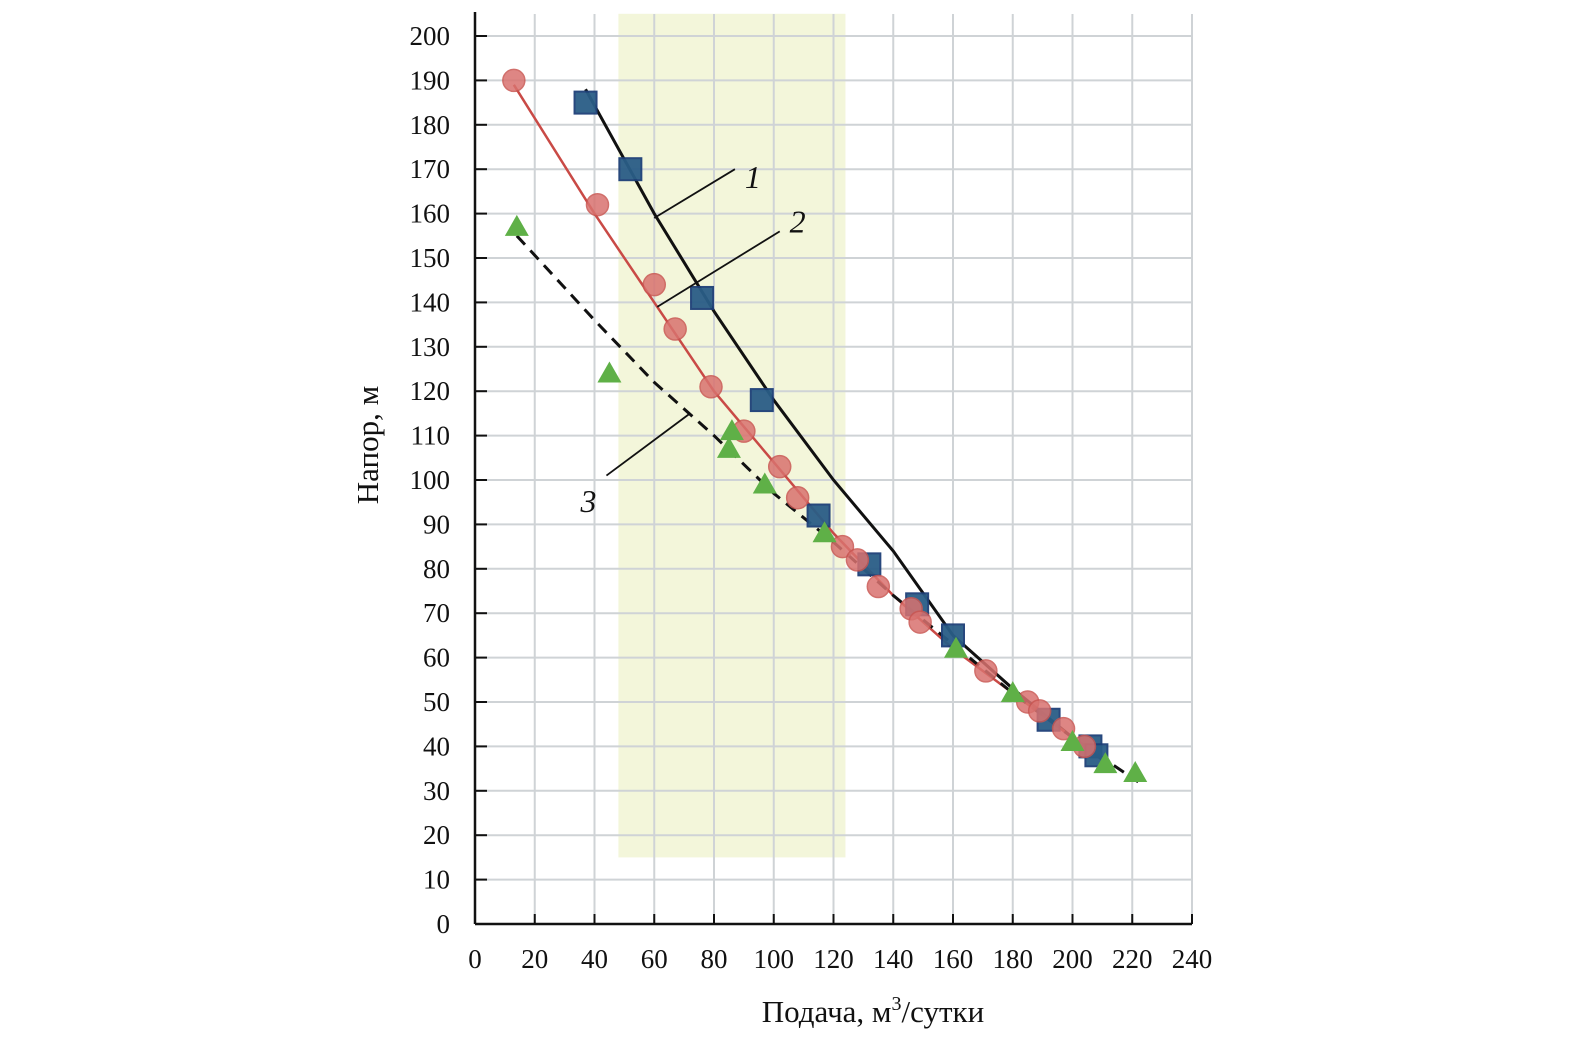  Describe the element at coordinates (430, 214) in the screenshot. I see `y-tick-label: 160` at that location.